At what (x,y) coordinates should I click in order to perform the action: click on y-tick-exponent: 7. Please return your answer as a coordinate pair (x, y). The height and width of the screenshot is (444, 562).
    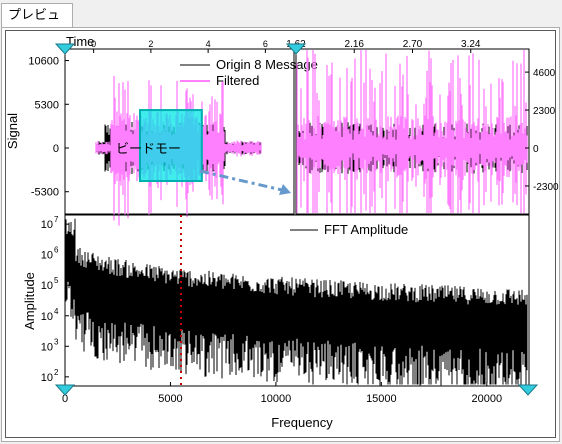
    Looking at the image, I should click on (56, 219).